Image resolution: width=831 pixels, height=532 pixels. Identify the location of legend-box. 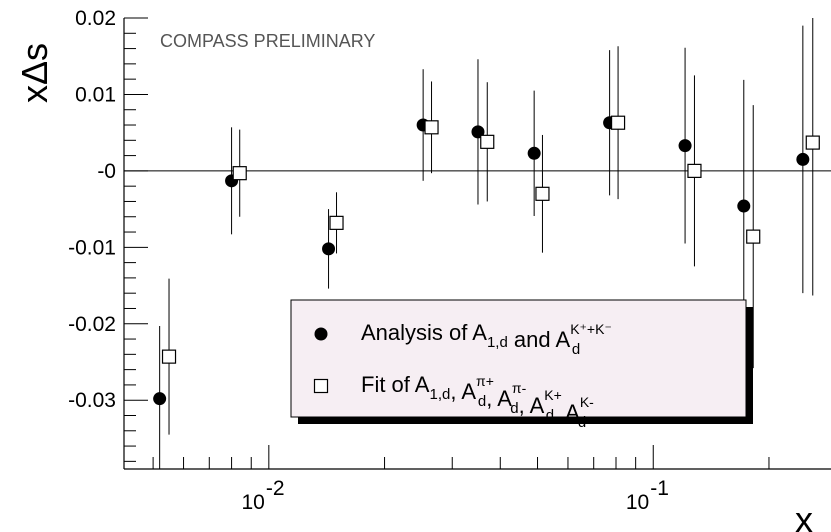
(518, 358).